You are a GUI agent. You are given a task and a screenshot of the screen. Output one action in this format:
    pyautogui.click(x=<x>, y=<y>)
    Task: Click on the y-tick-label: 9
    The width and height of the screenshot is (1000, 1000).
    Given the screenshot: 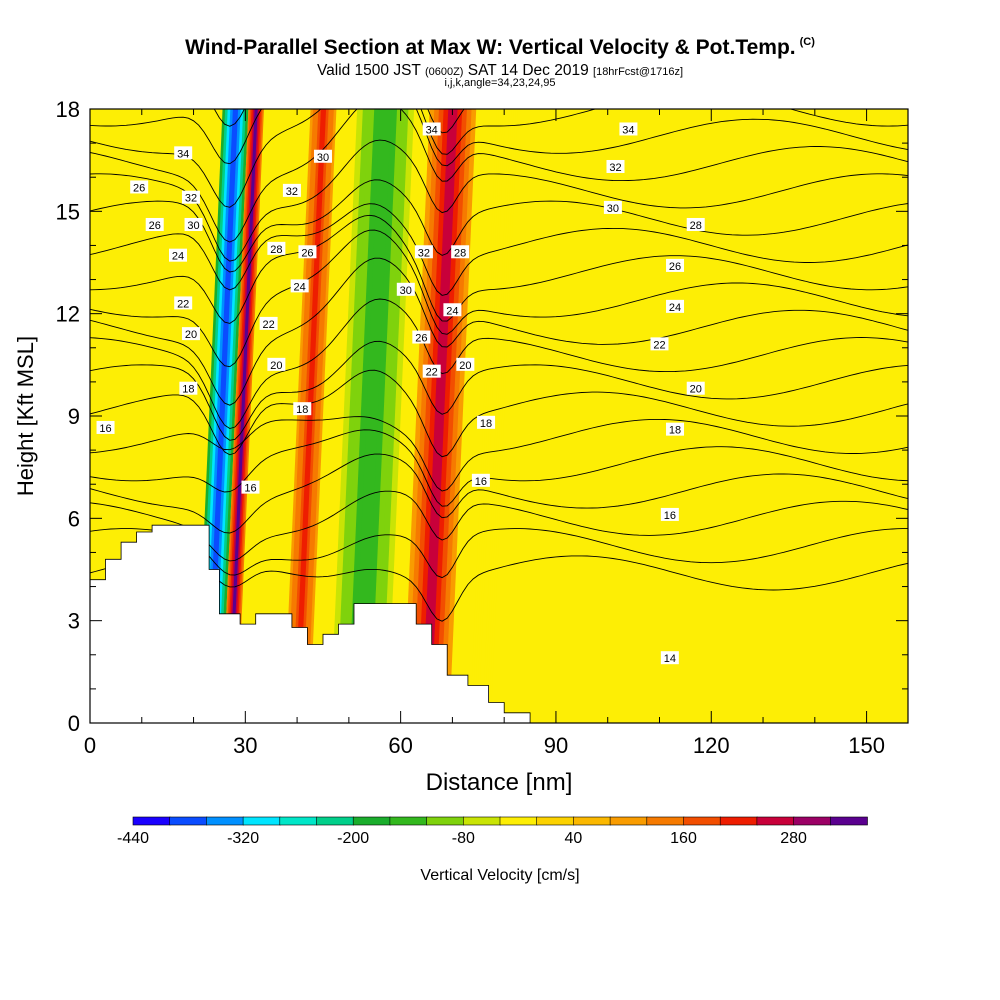 What is the action you would take?
    pyautogui.click(x=74, y=416)
    